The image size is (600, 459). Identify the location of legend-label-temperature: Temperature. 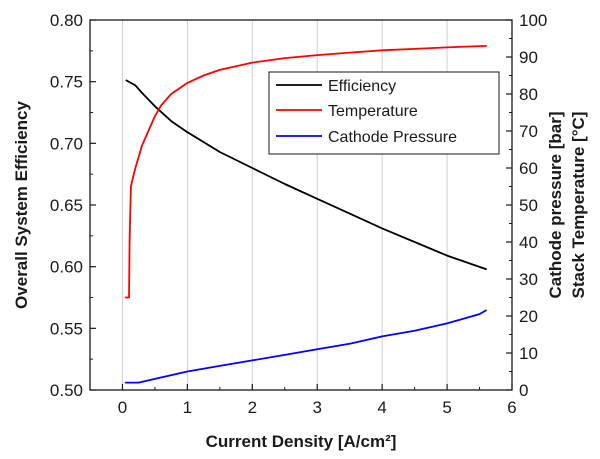
(373, 111).